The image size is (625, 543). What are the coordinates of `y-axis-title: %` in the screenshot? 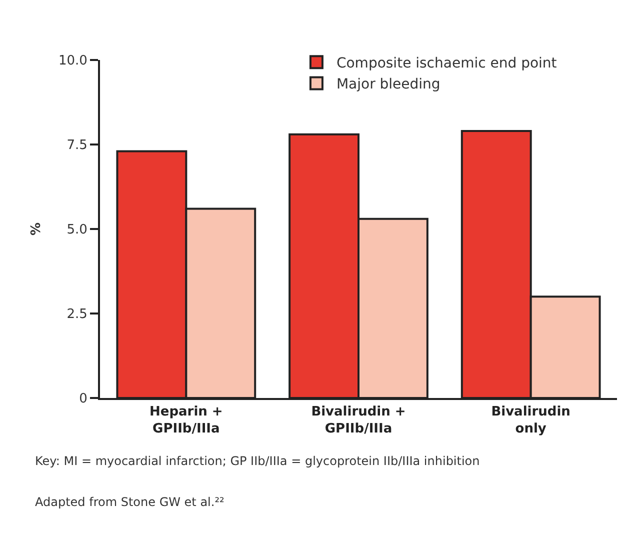 It's located at (36, 229).